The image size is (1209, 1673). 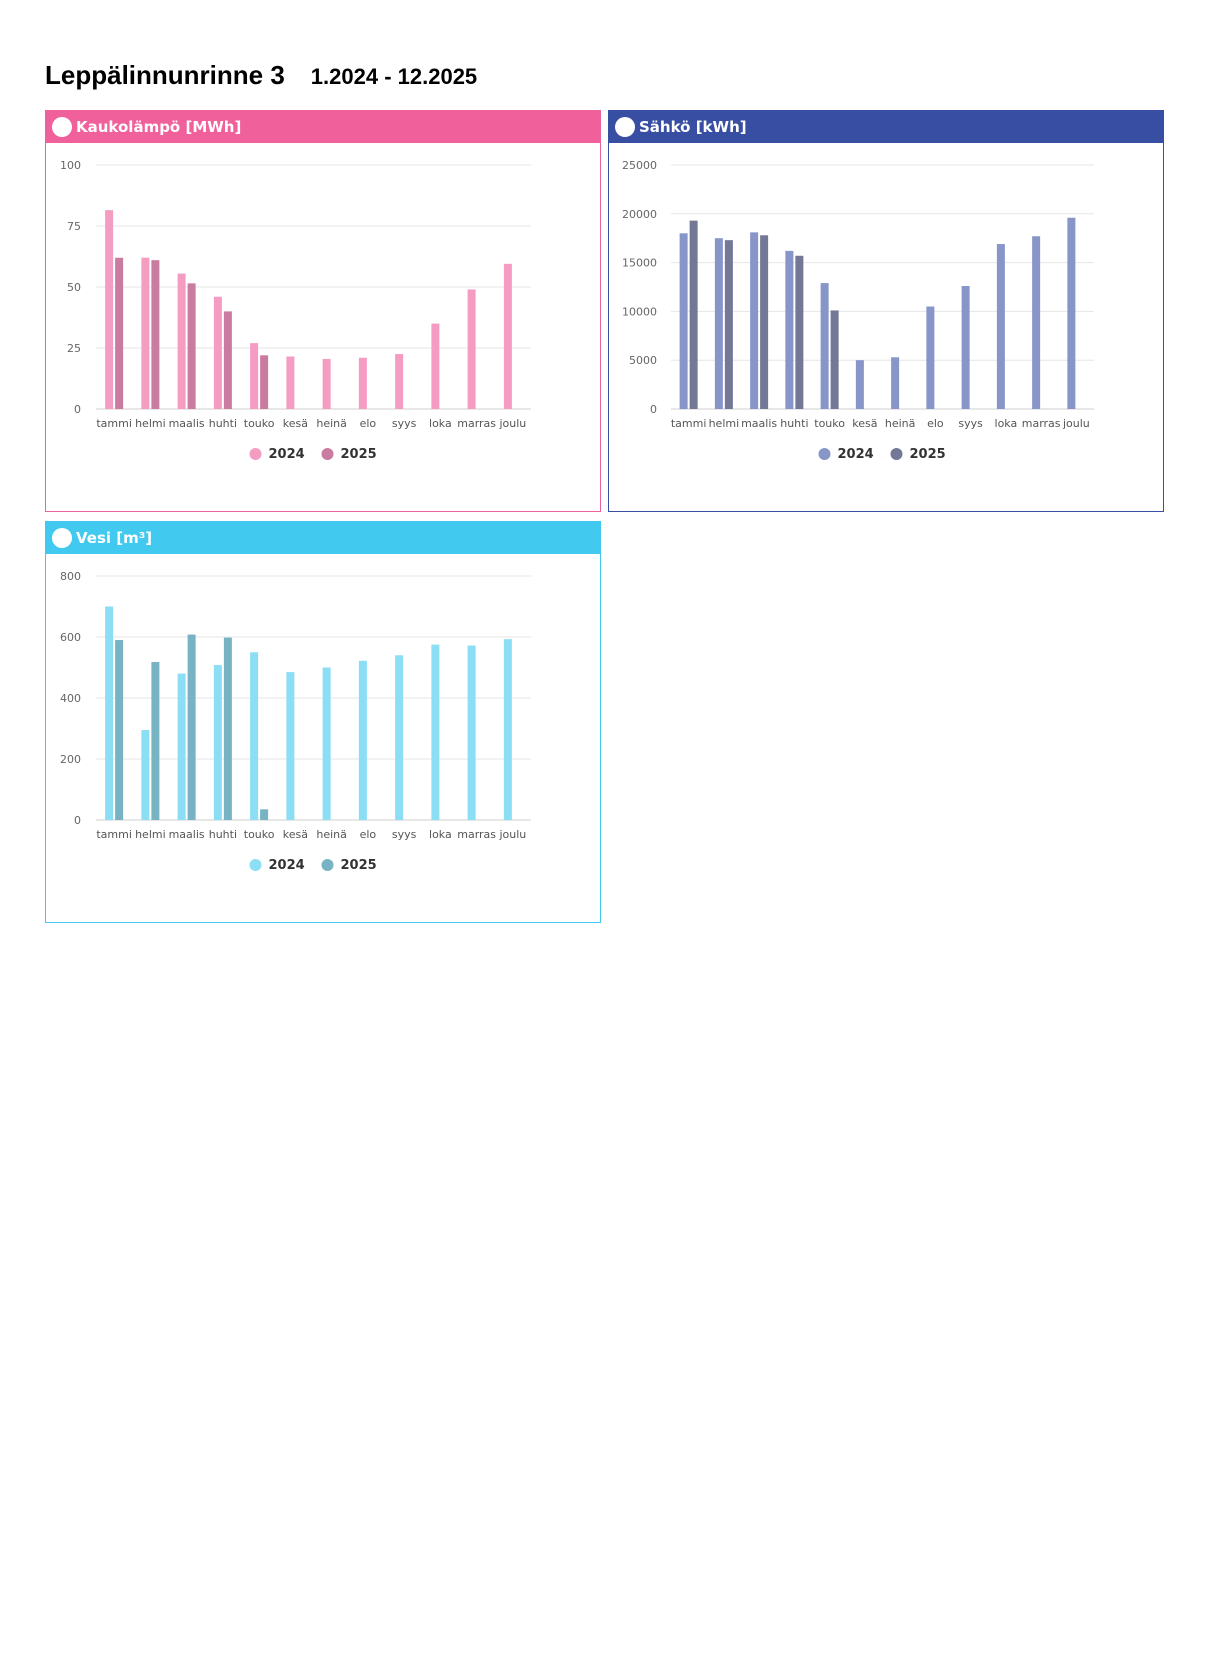 What do you see at coordinates (639, 214) in the screenshot?
I see `y-tick-label: 20000` at bounding box center [639, 214].